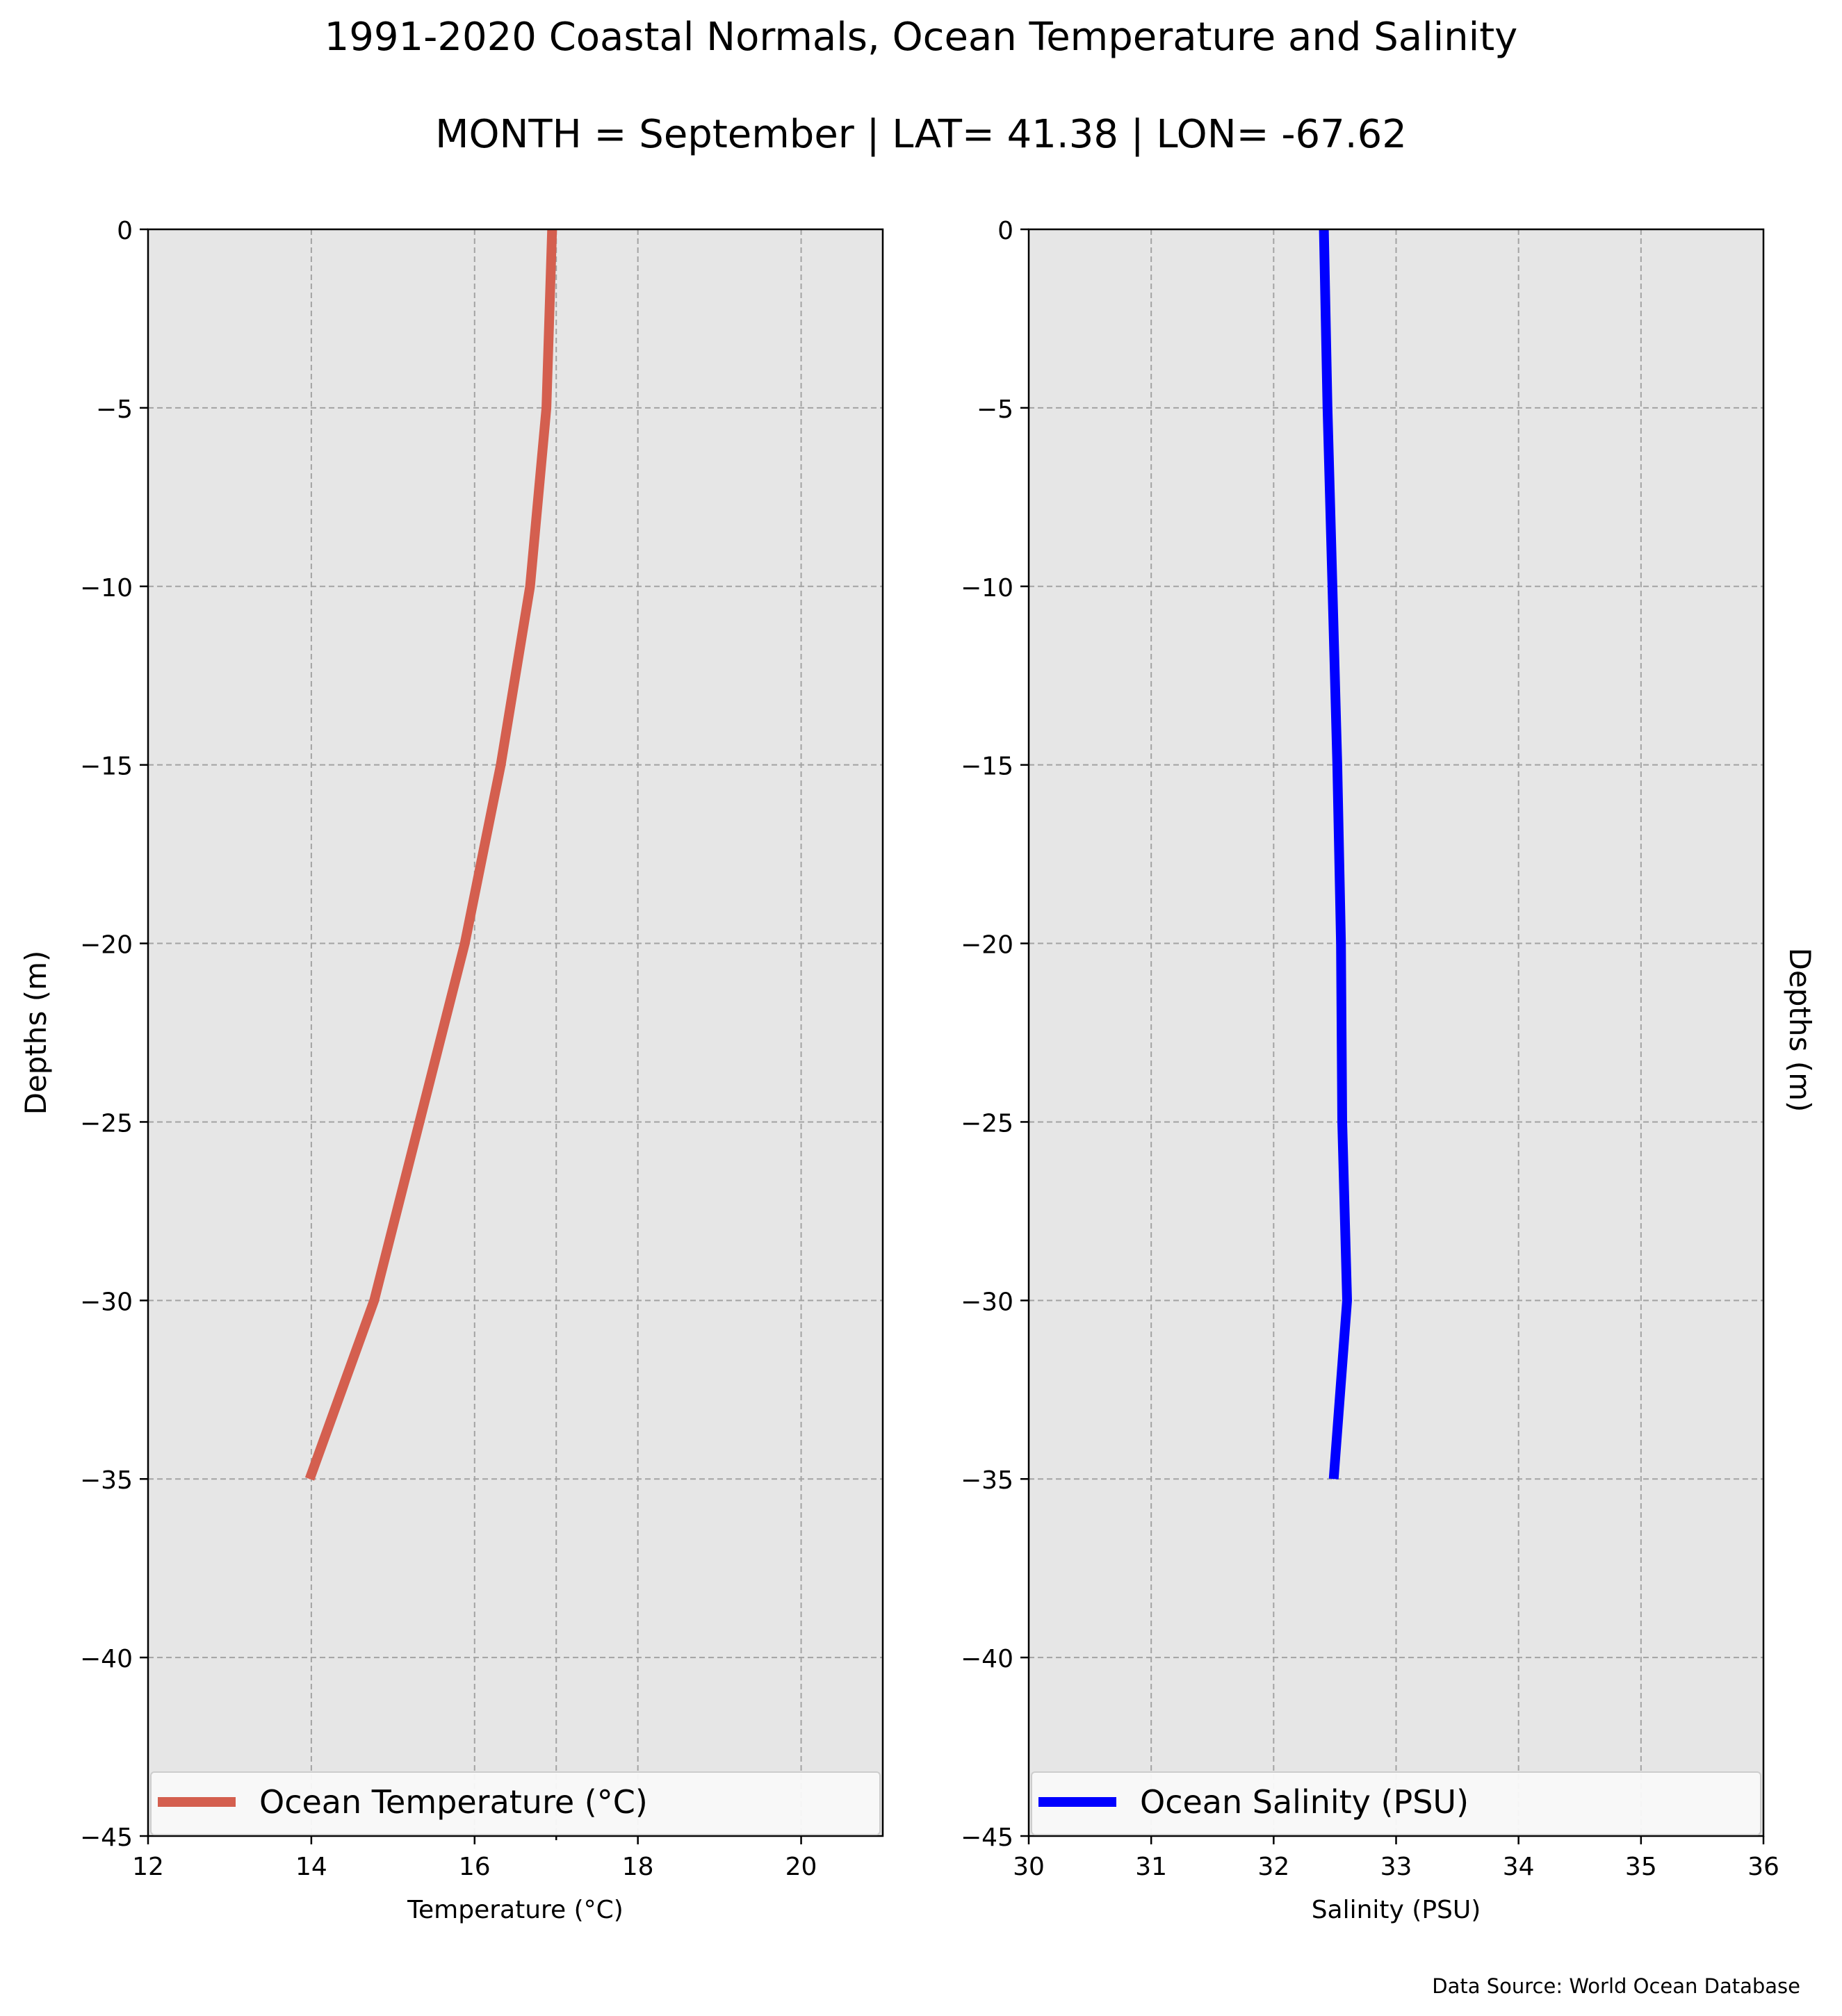 Image resolution: width=1842 pixels, height=2016 pixels. I want to click on x-axis-label: Salinity (PSU), so click(1396, 1910).